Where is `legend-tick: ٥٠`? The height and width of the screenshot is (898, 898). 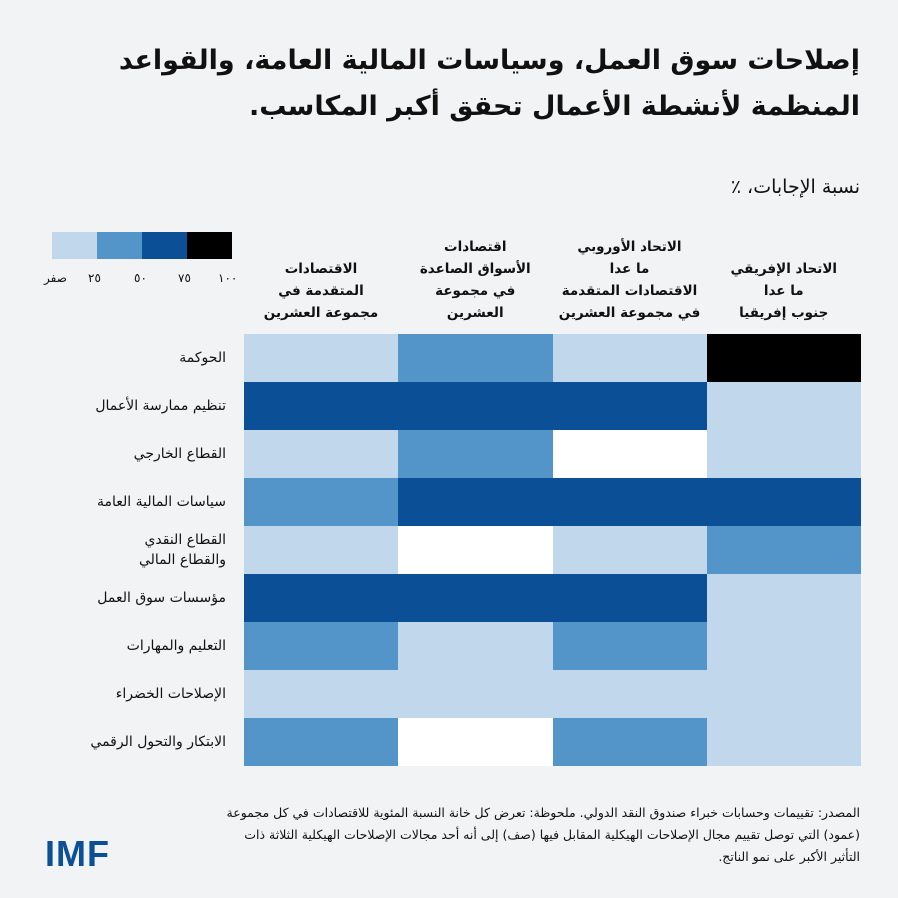 legend-tick: ٥٠ is located at coordinates (140, 278).